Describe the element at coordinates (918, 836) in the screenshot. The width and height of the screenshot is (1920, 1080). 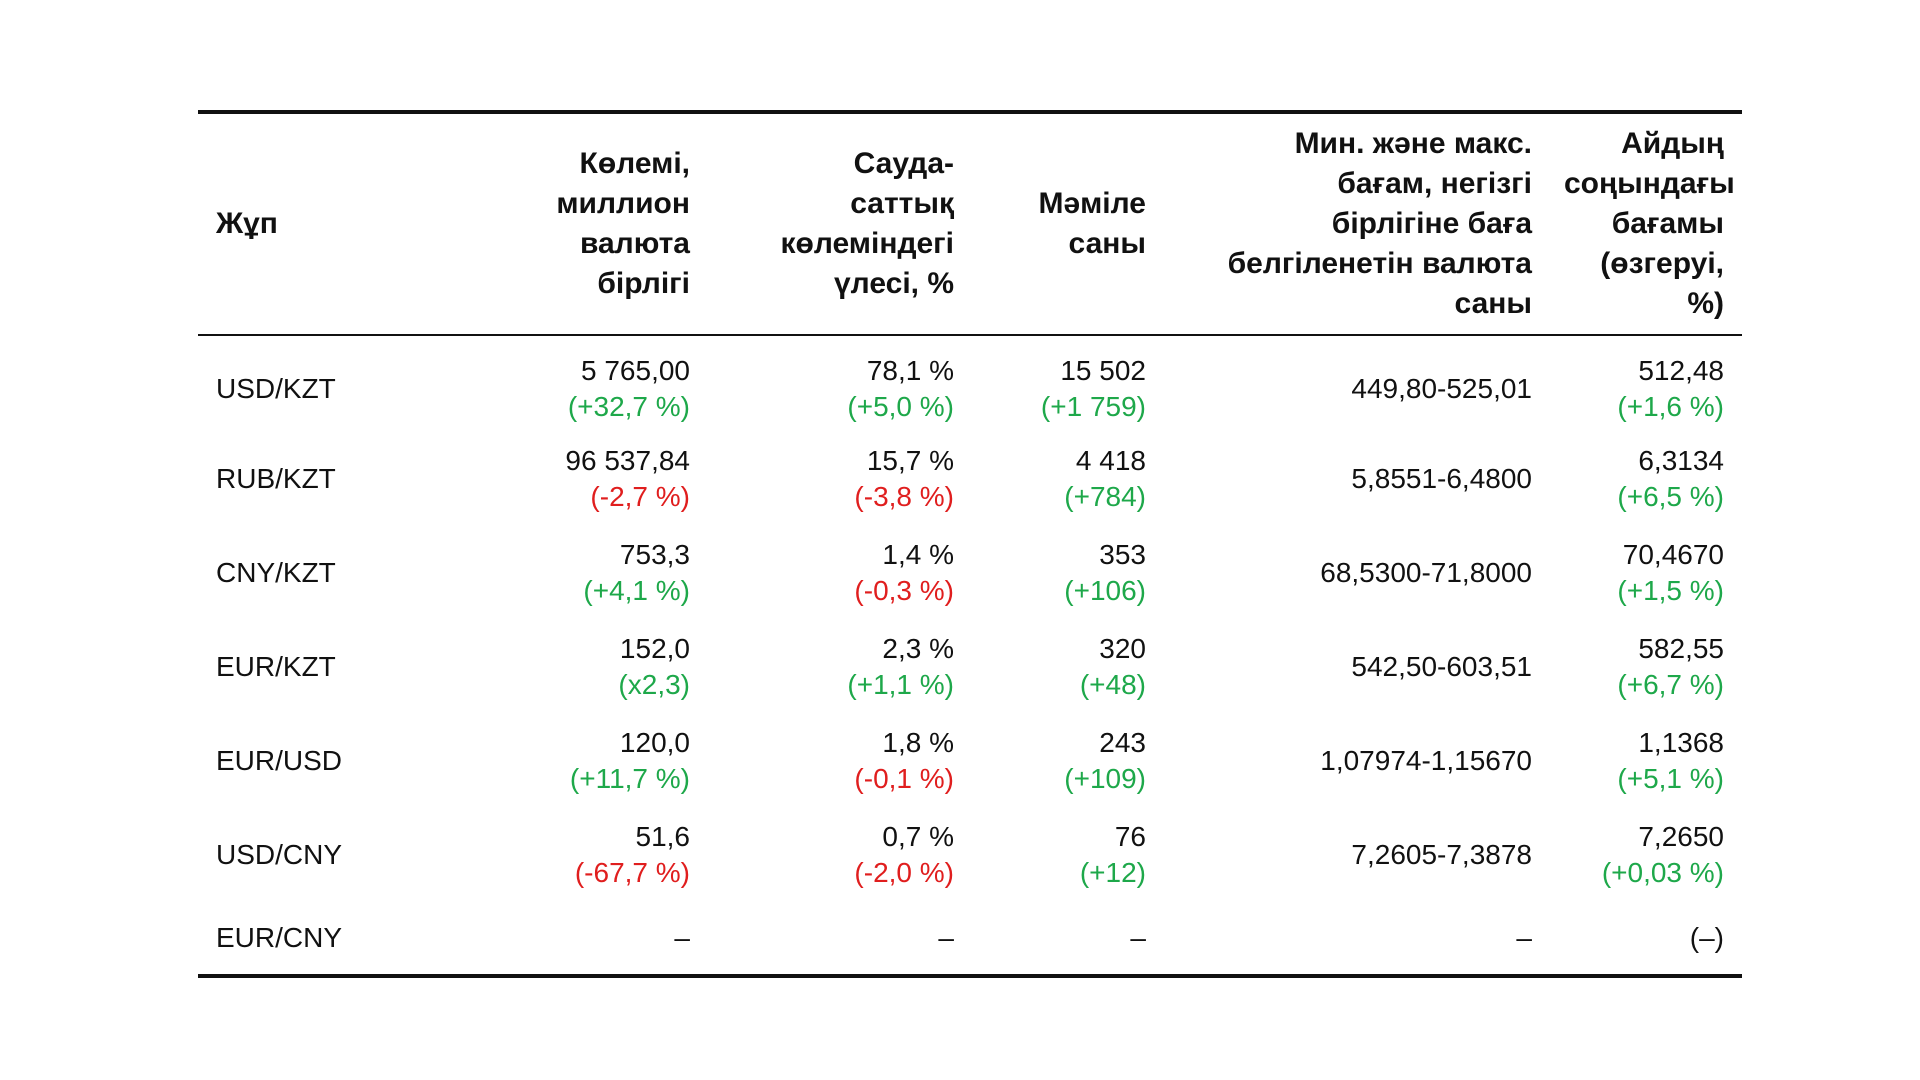
I see `share-value: 0,7 %` at that location.